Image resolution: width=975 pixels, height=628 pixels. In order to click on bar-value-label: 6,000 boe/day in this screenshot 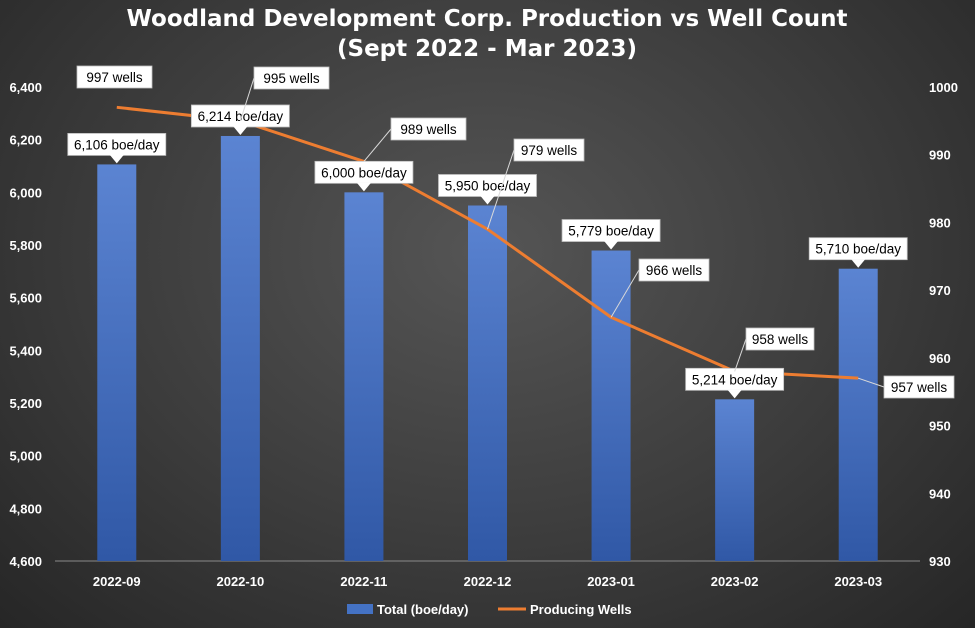, I will do `click(364, 176)`.